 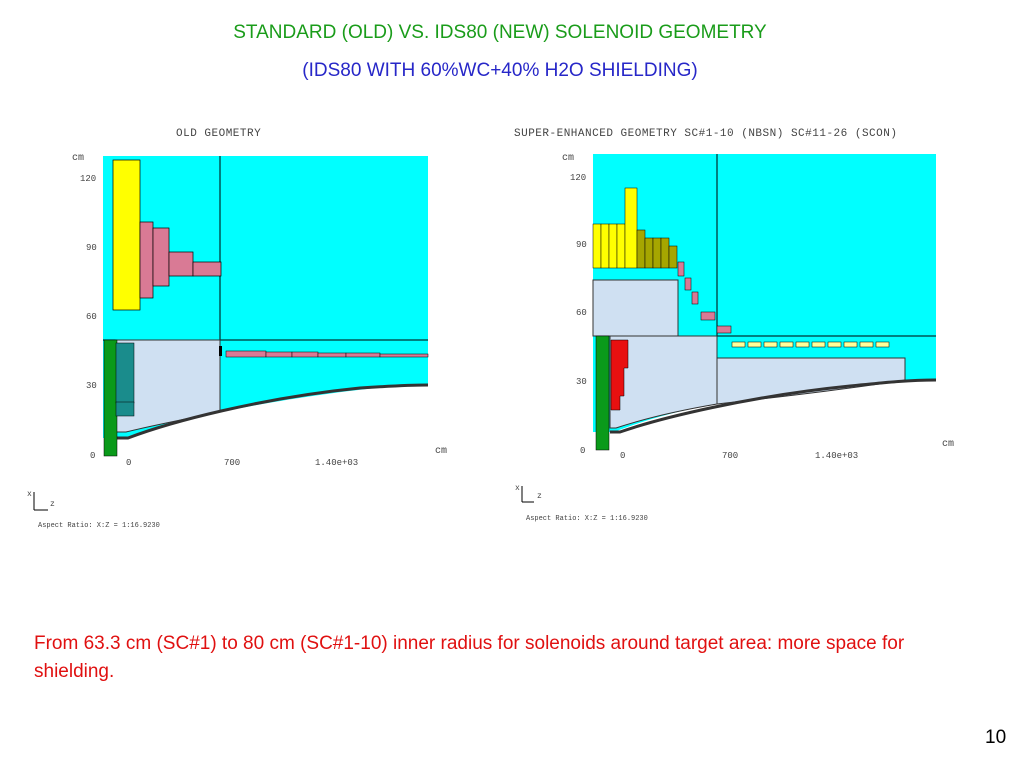 What do you see at coordinates (99, 526) in the screenshot?
I see `left-aspect-ratio: Aspect Ratio: X:Z = 1:16.9230` at bounding box center [99, 526].